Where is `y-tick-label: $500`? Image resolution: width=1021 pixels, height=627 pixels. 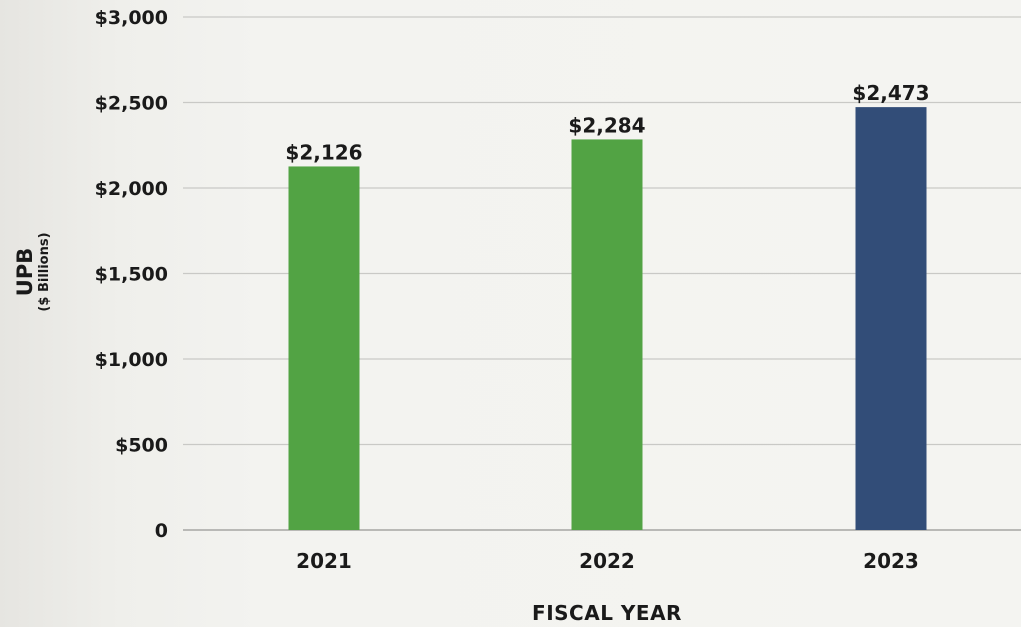
y-tick-label: $500 is located at coordinates (141, 446).